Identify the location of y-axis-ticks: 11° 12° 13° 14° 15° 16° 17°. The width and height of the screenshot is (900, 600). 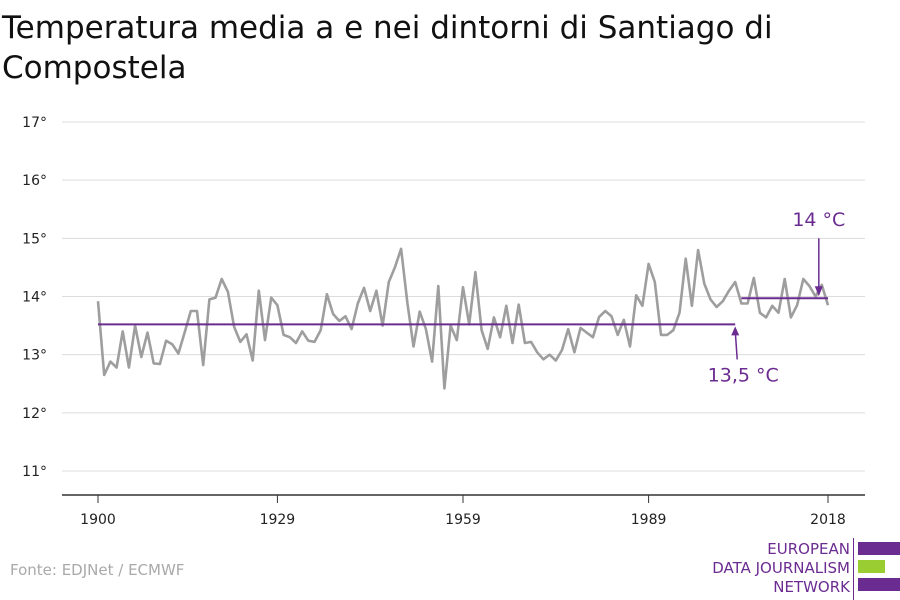
(34, 297).